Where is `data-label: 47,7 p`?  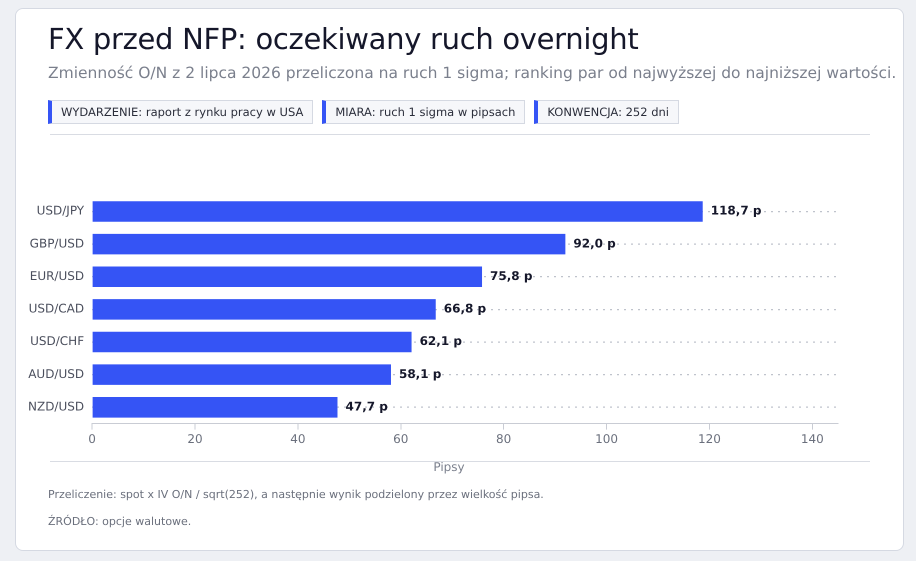 data-label: 47,7 p is located at coordinates (366, 406).